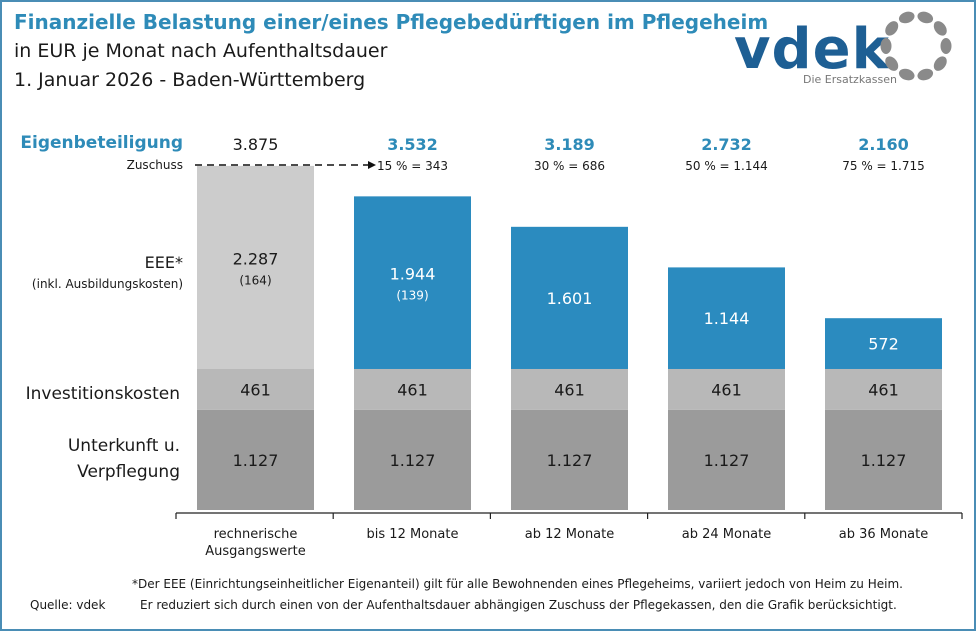 This screenshot has height=631, width=976. Describe the element at coordinates (201, 51) in the screenshot. I see `chart-subtitle: in EUR je Monat nach Aufenthaltsdauer` at that location.